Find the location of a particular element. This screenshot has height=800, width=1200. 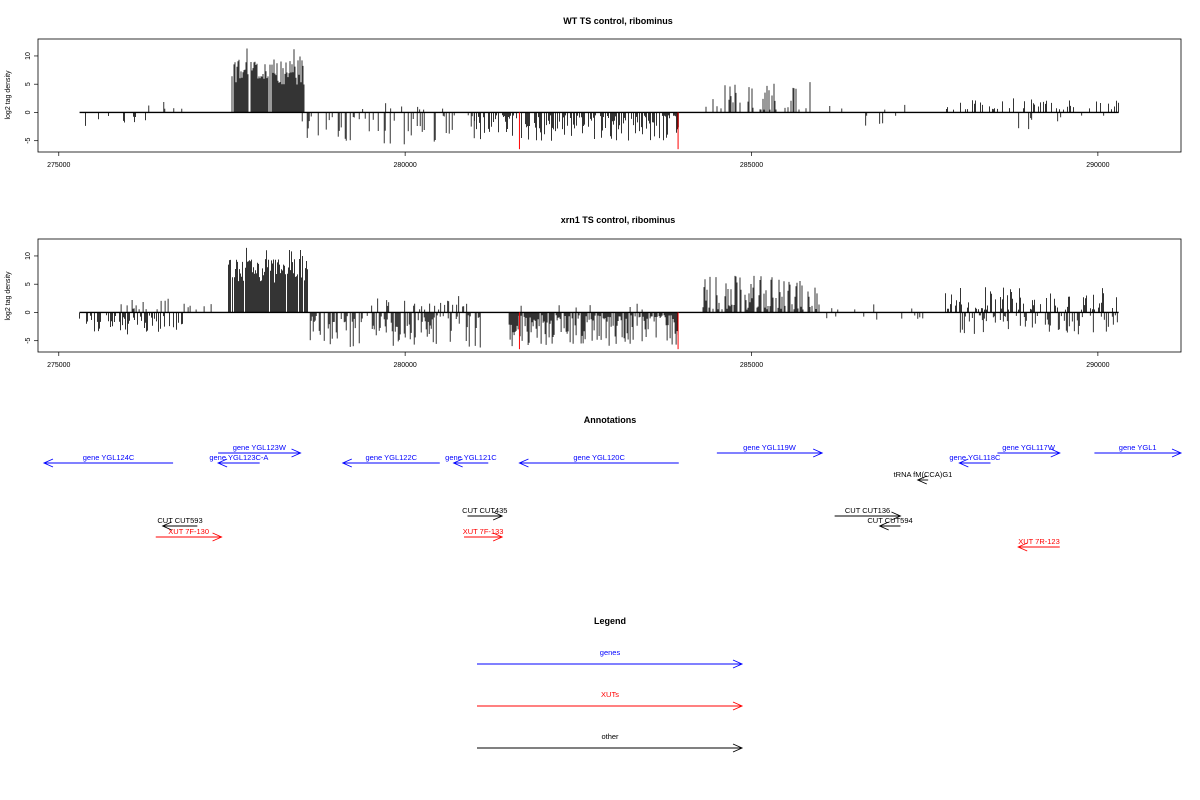

legend-label: XUTs is located at coordinates (610, 694).